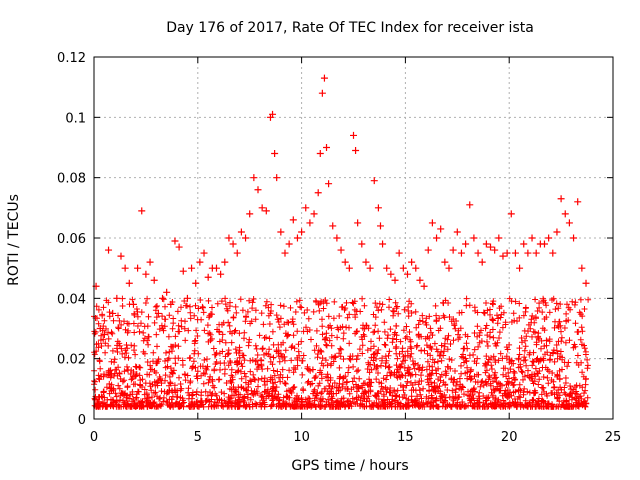 The image size is (640, 480). I want to click on x-tick-label: 0, so click(94, 437).